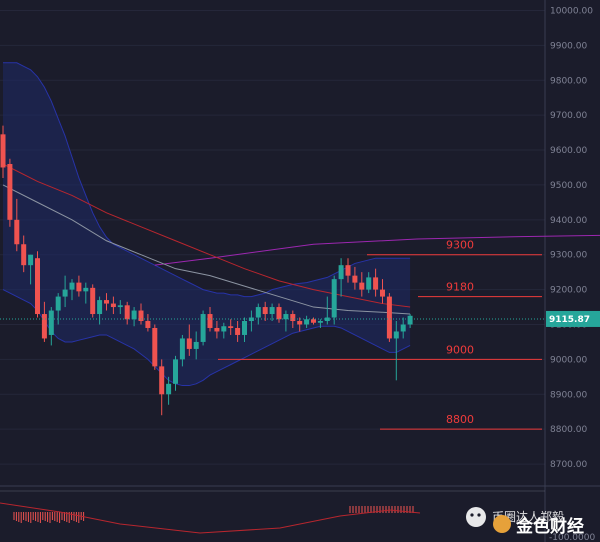  I want to click on watermark: 币圈达人郑毅 金色财经, so click(525, 522).